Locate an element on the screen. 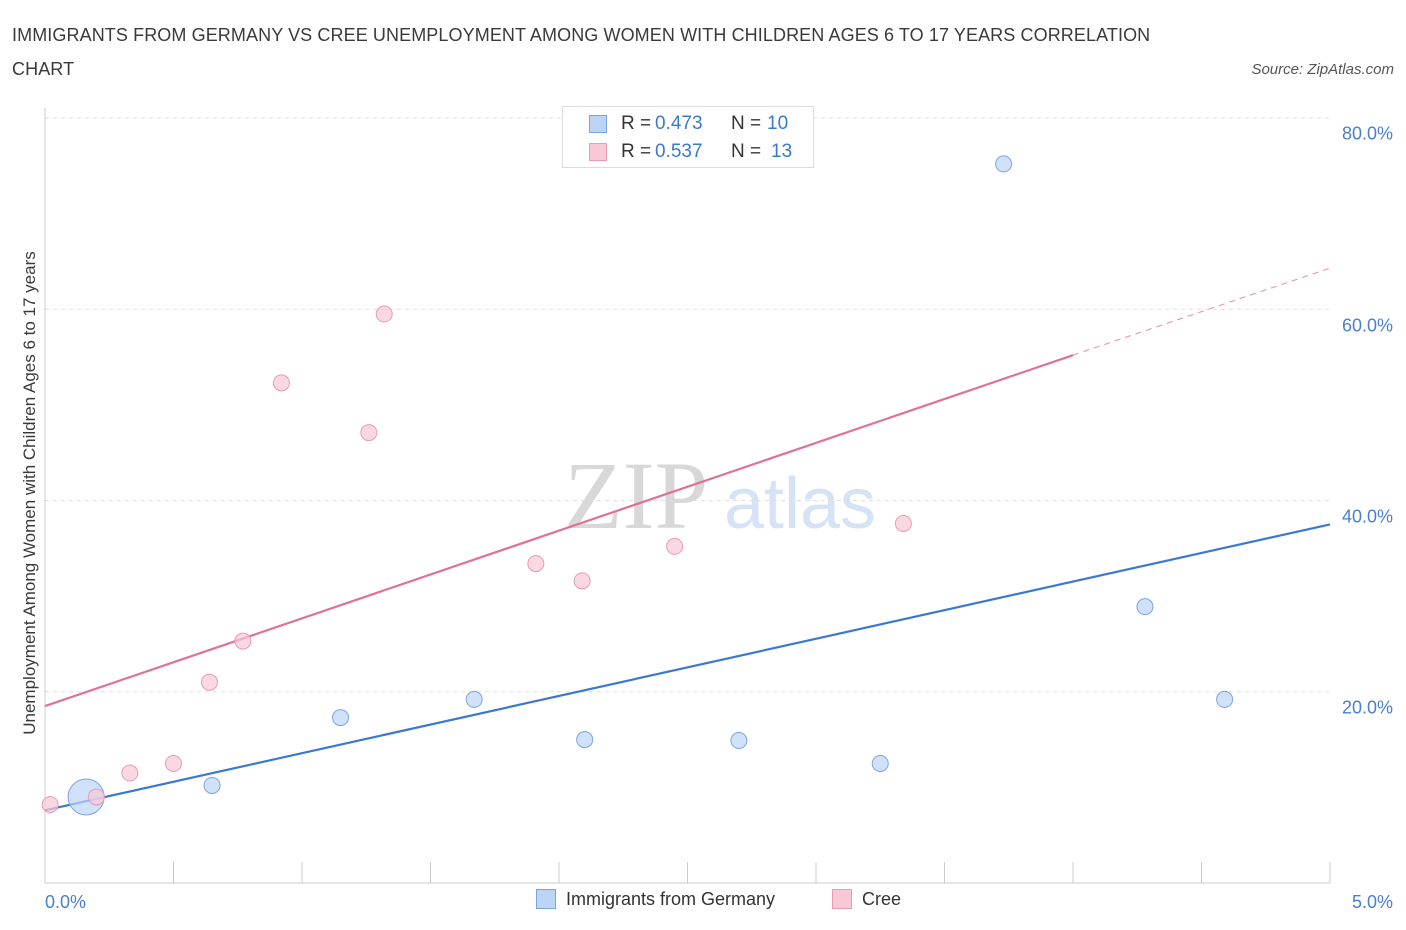  legend-item-germany: Immigrants from Germany is located at coordinates (655, 899).